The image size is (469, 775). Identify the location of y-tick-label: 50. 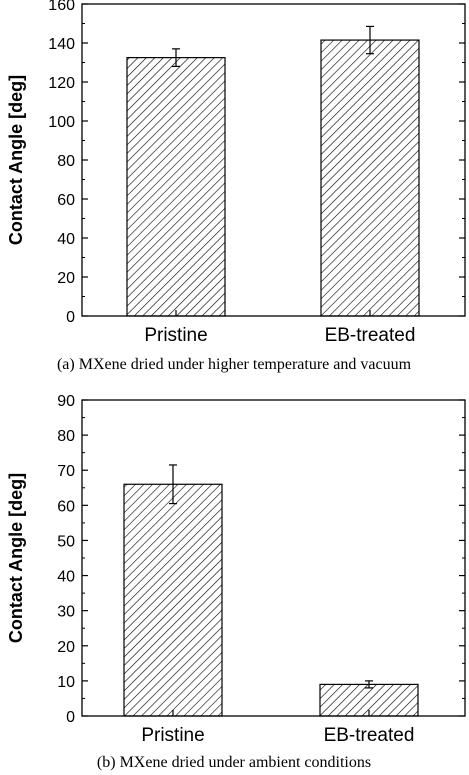
(66, 541).